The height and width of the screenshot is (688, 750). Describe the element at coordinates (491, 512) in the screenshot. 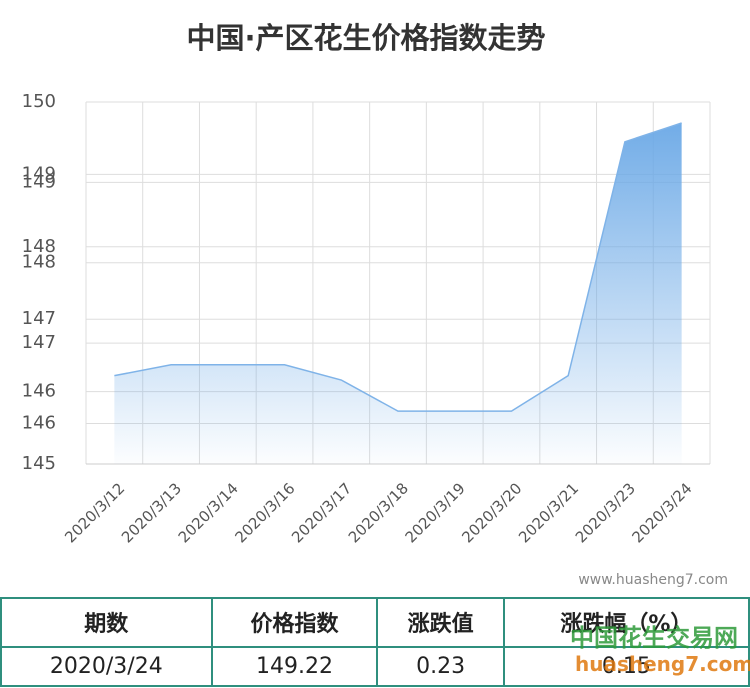

I see `x-tick-label: 2020/3/20` at that location.